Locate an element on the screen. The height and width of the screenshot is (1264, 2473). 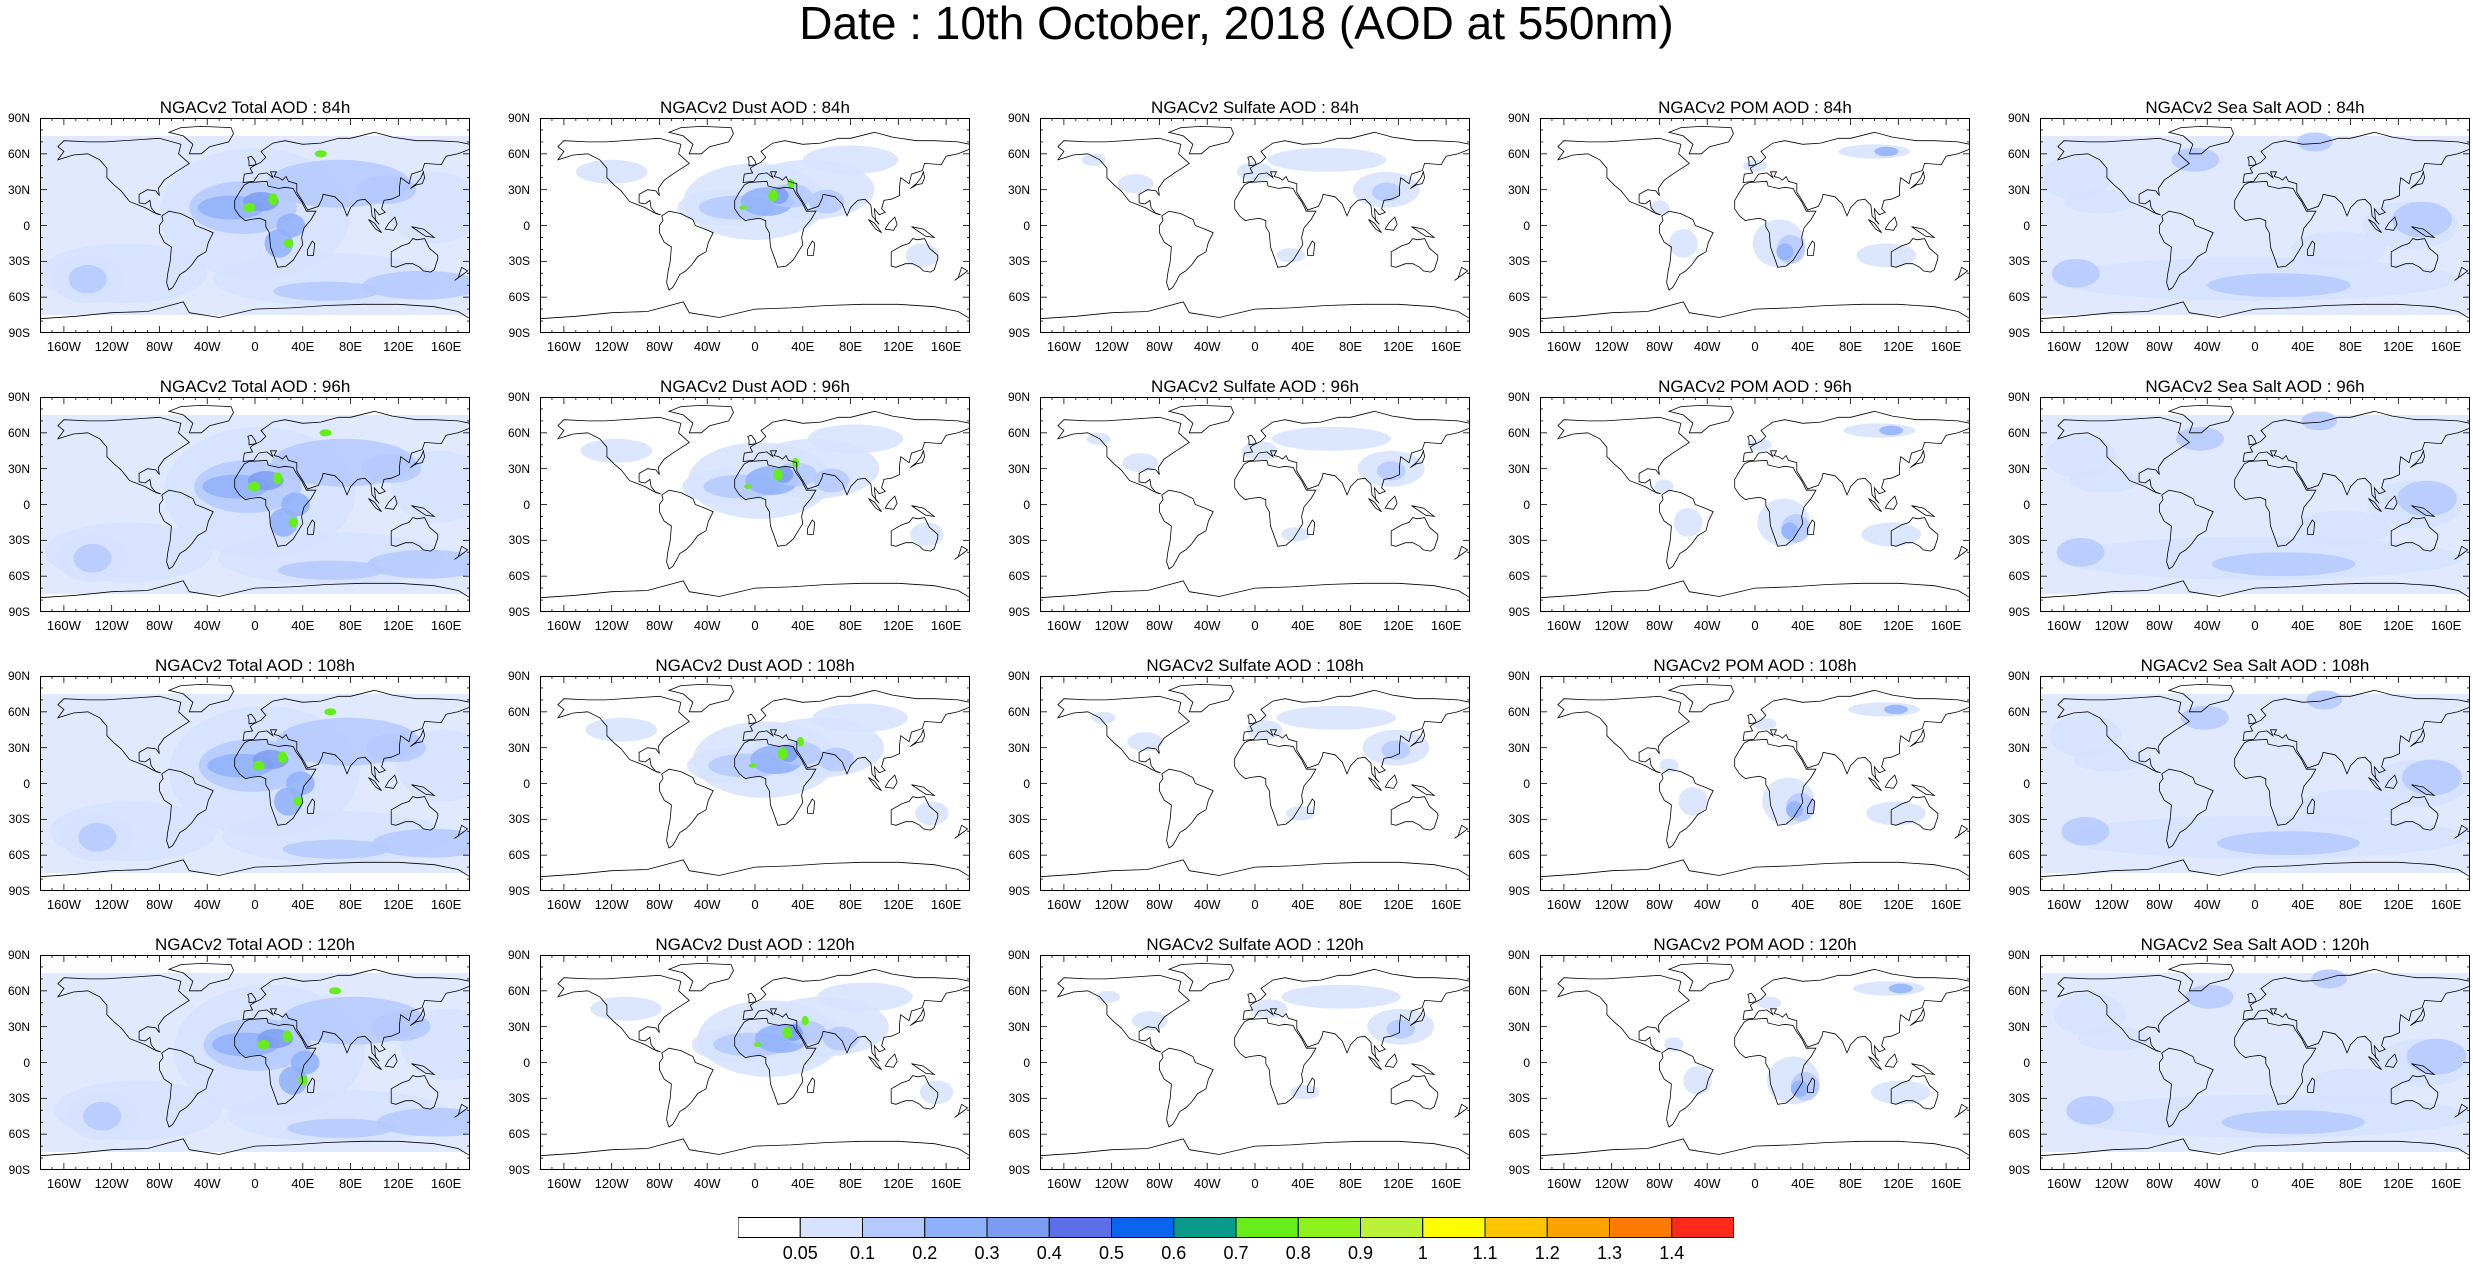
coastlines is located at coordinates (1755, 1066).